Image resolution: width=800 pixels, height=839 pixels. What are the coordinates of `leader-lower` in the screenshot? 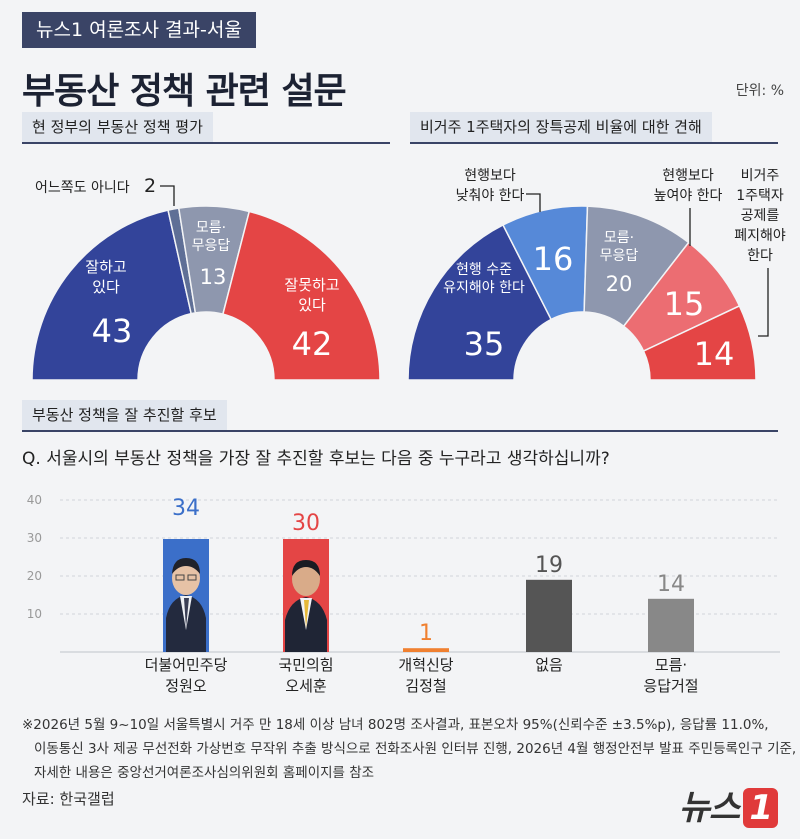 It's located at (533, 202).